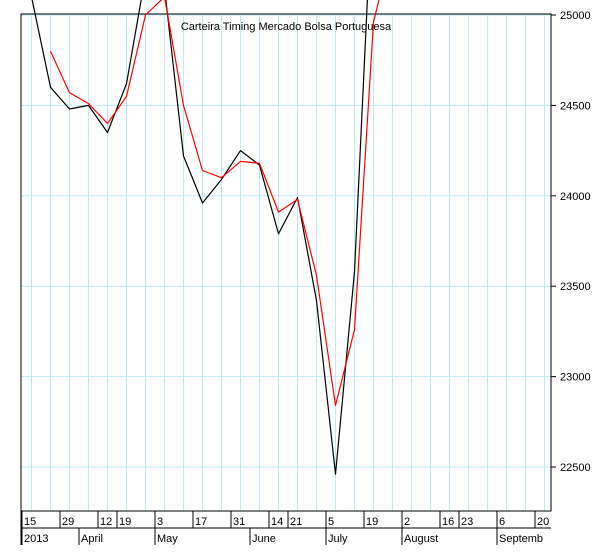 The image size is (605, 558). Describe the element at coordinates (575, 106) in the screenshot. I see `y-tick-label: 24500` at that location.